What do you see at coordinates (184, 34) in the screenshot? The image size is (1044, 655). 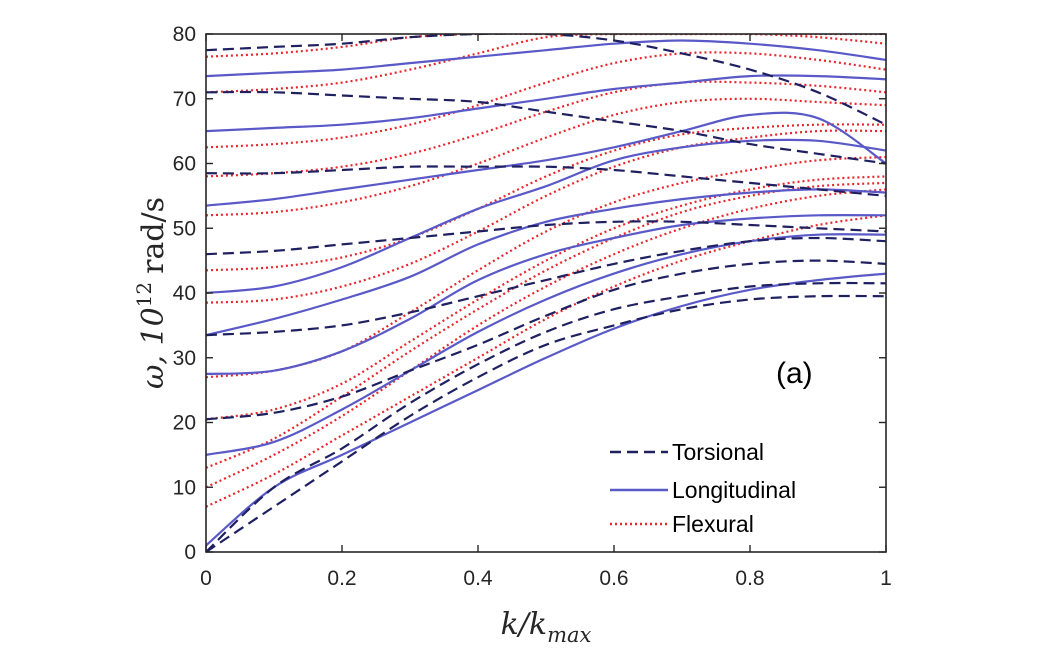 I see `y-tick-label: 80` at bounding box center [184, 34].